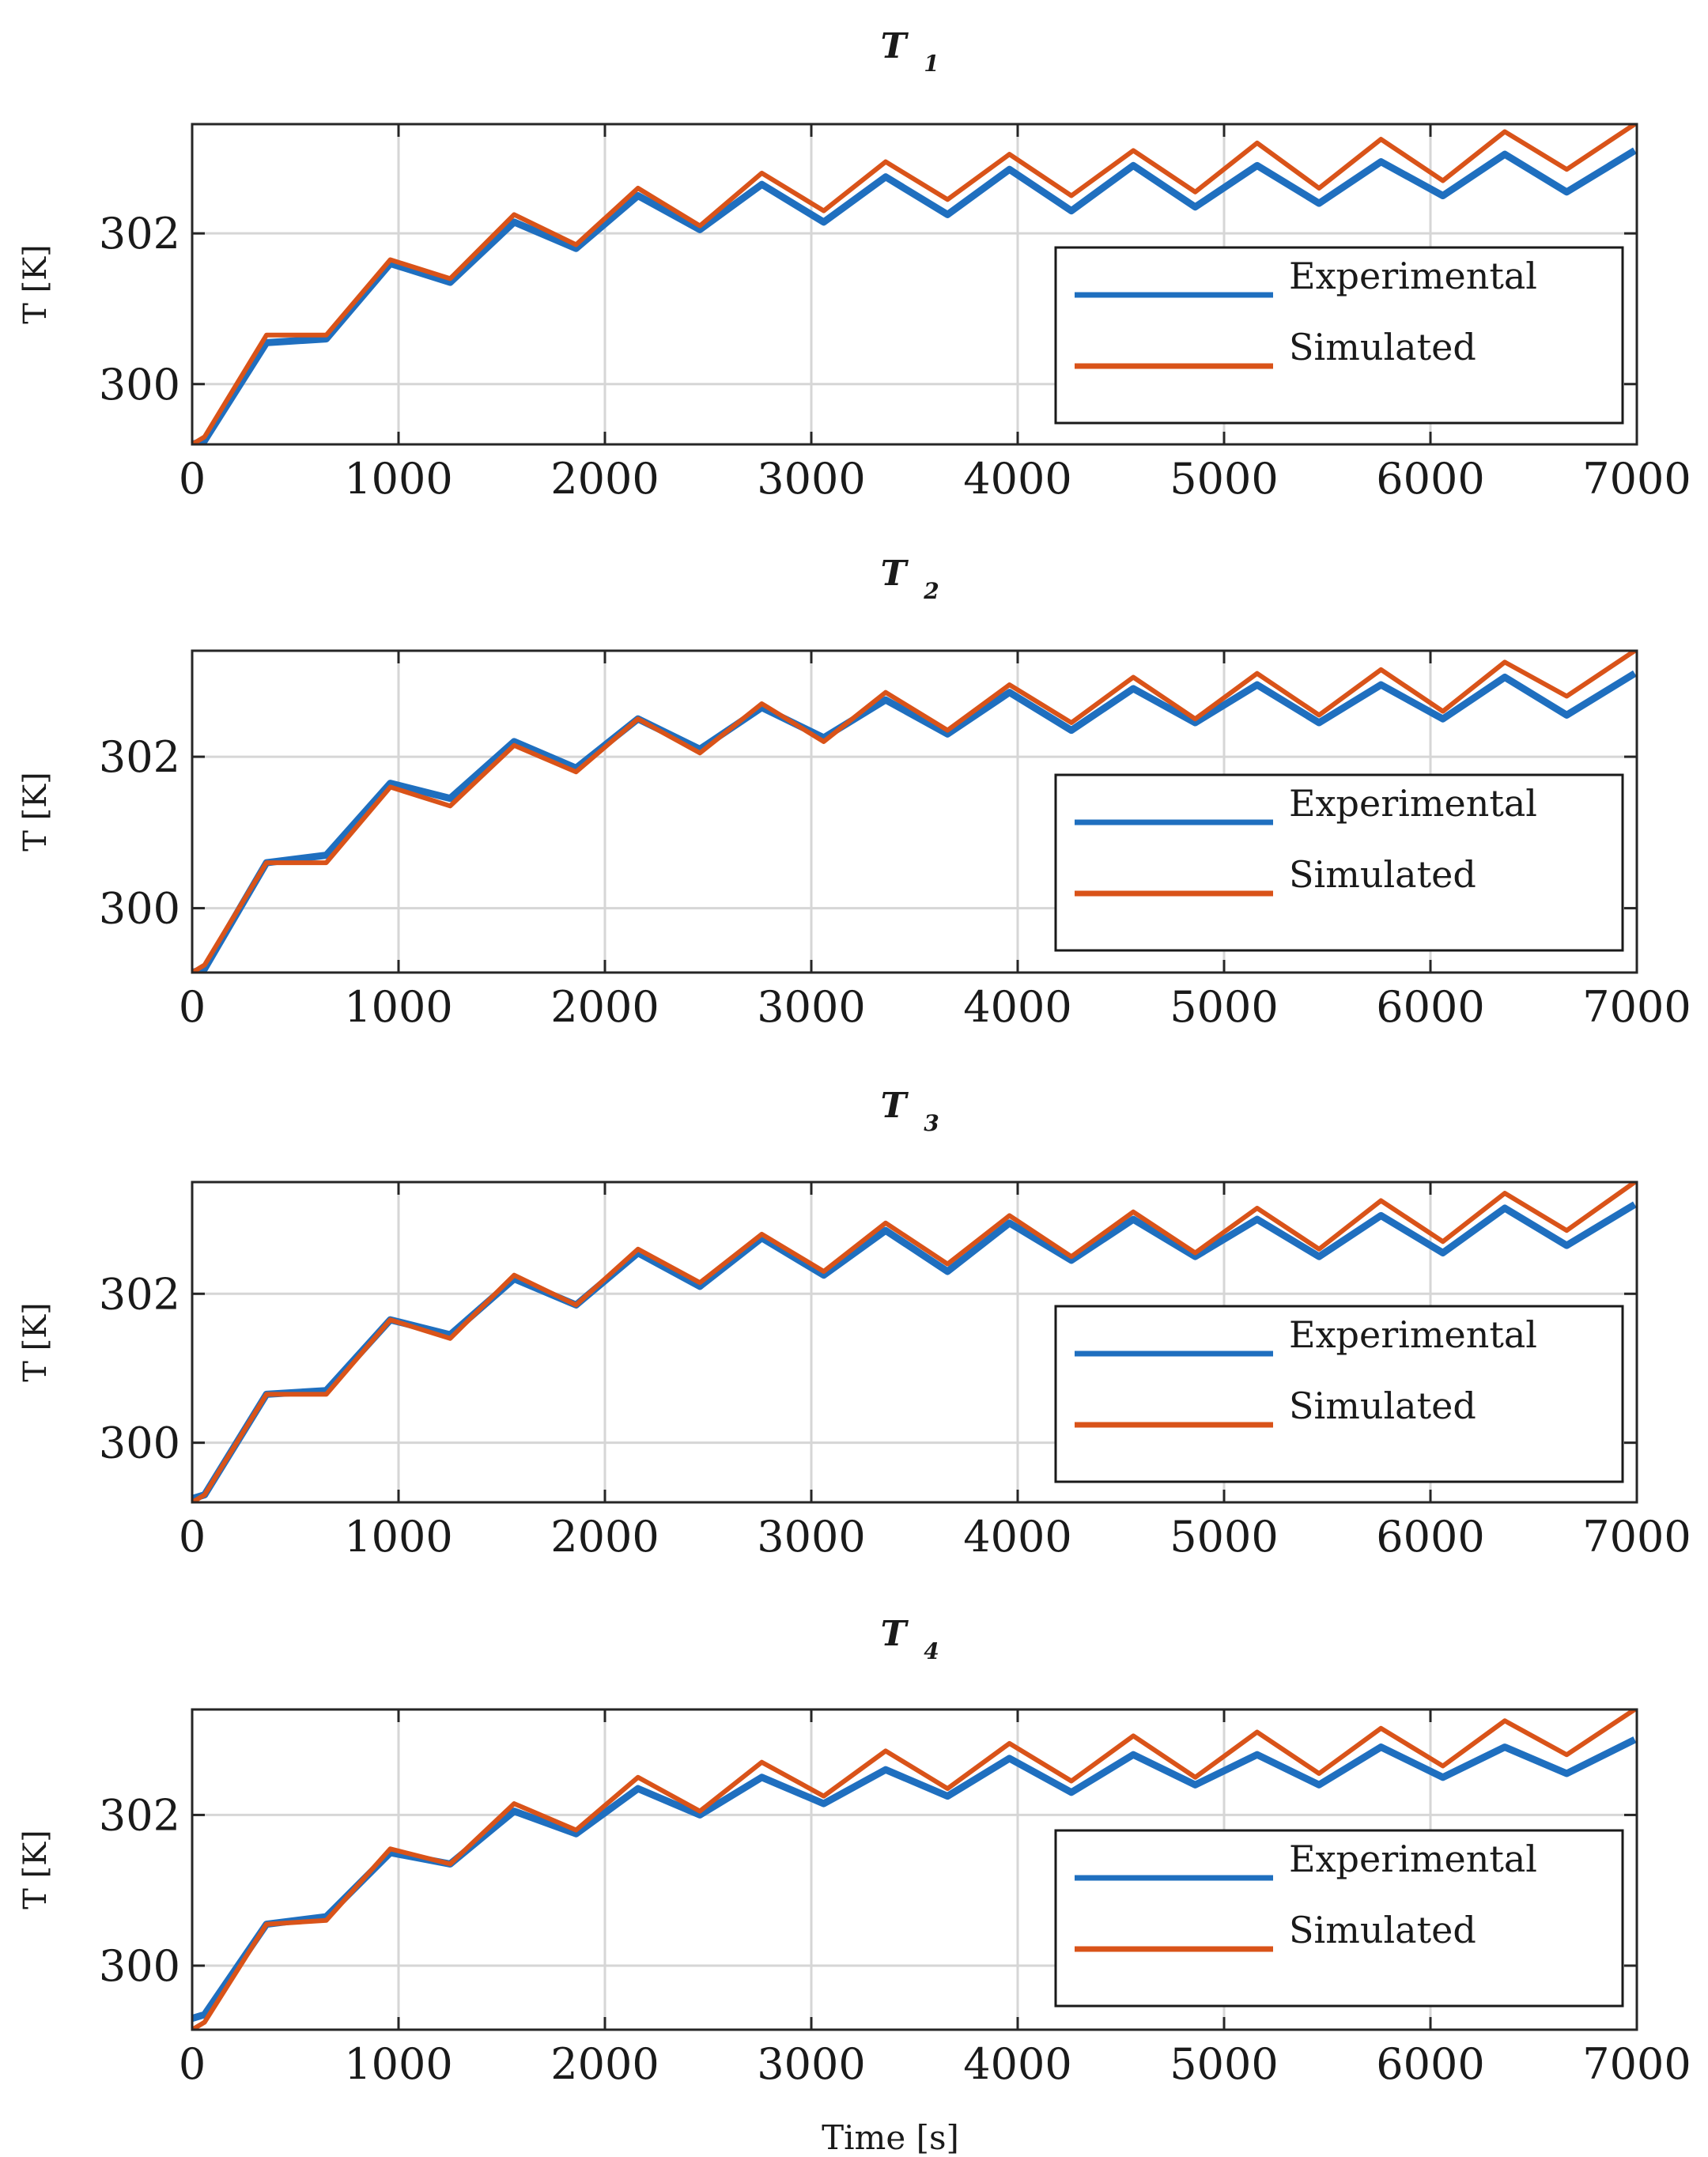  I want to click on panel-title-subscript: 4, so click(931, 1651).